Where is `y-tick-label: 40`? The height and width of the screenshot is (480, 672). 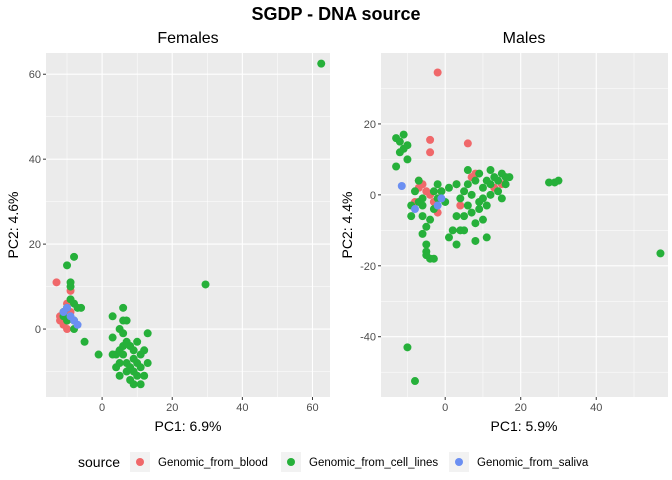
y-tick-label: 40 is located at coordinates (35, 160).